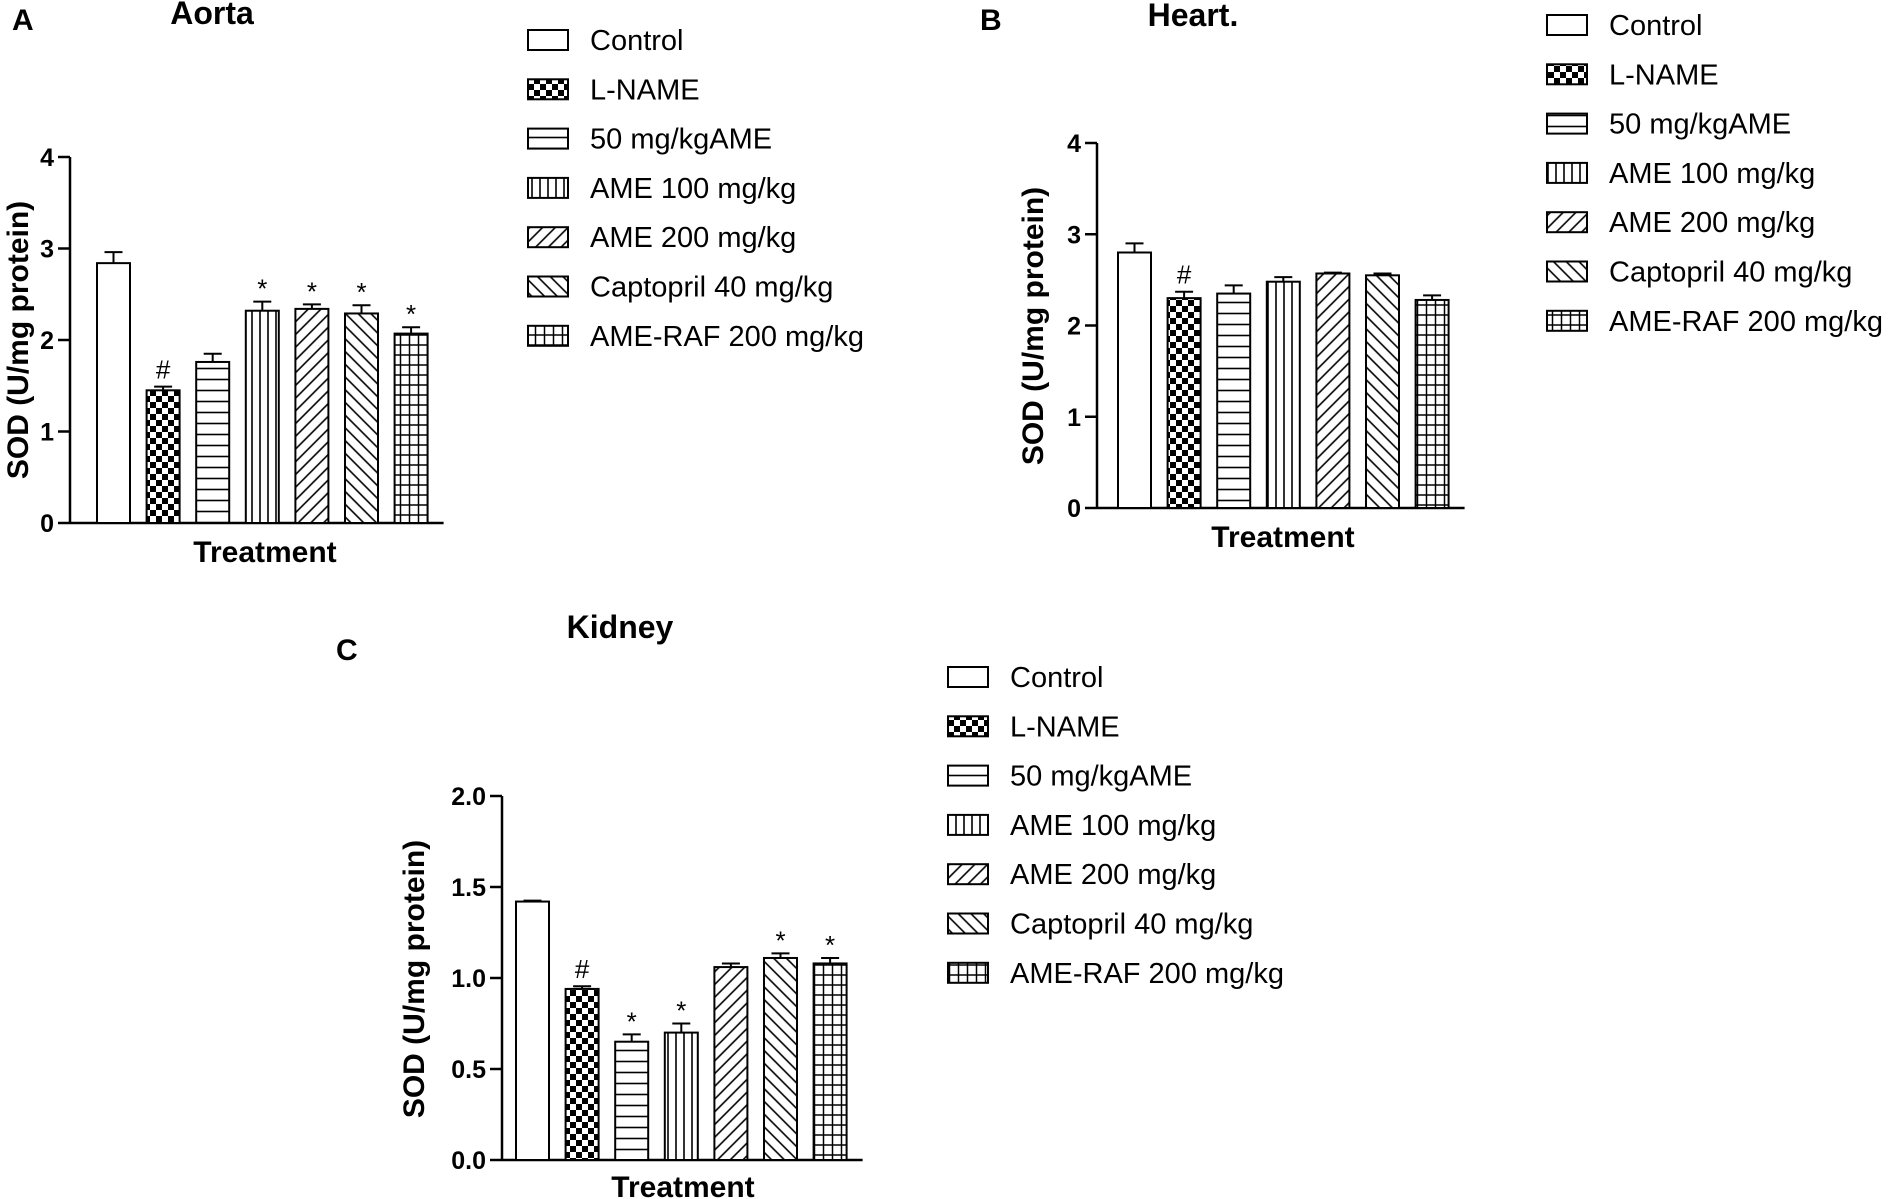 This screenshot has height=1199, width=1890. What do you see at coordinates (468, 888) in the screenshot?
I see `y-tick-label: 1.5` at bounding box center [468, 888].